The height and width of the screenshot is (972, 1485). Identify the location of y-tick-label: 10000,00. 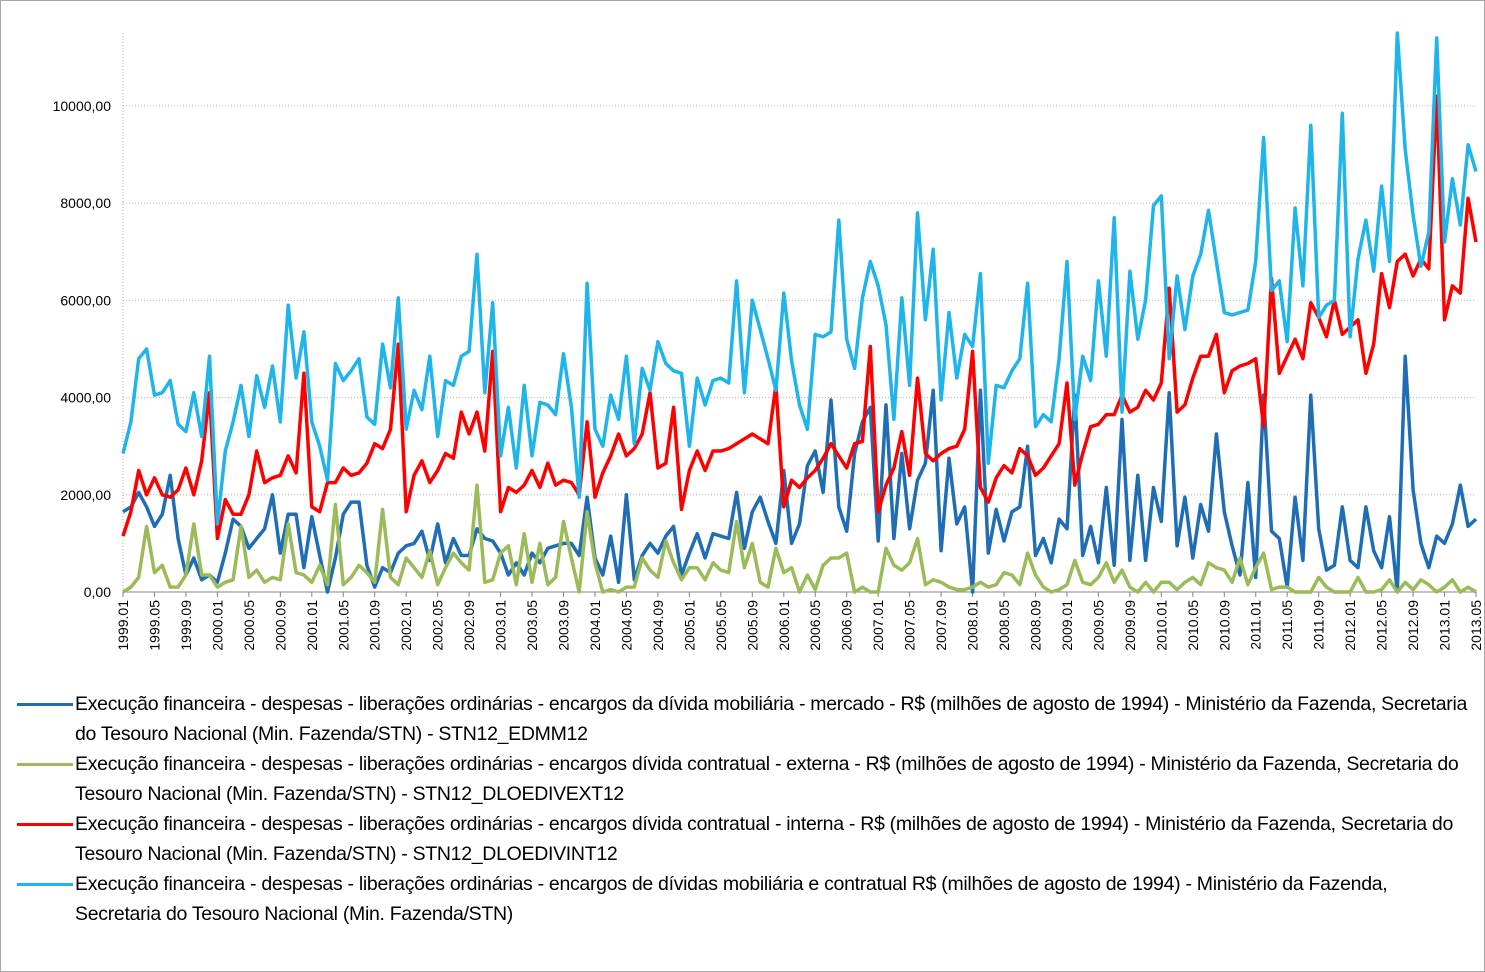
(82, 106).